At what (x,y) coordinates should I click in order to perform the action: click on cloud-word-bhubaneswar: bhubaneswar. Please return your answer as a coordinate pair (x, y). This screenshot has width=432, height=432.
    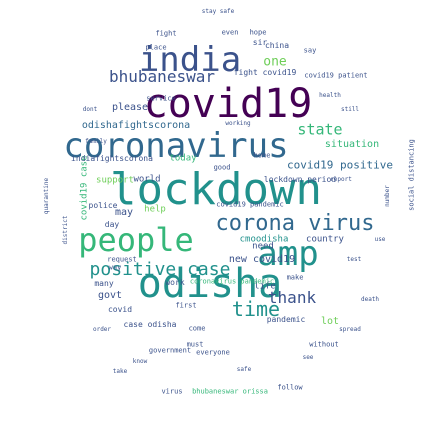
    Looking at the image, I should click on (162, 76).